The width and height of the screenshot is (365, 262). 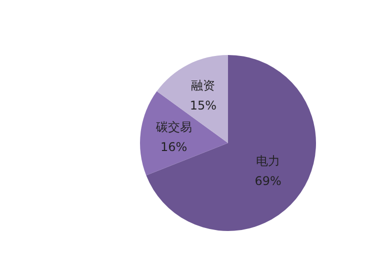 What do you see at coordinates (203, 105) in the screenshot?
I see `data-label: 15%` at bounding box center [203, 105].